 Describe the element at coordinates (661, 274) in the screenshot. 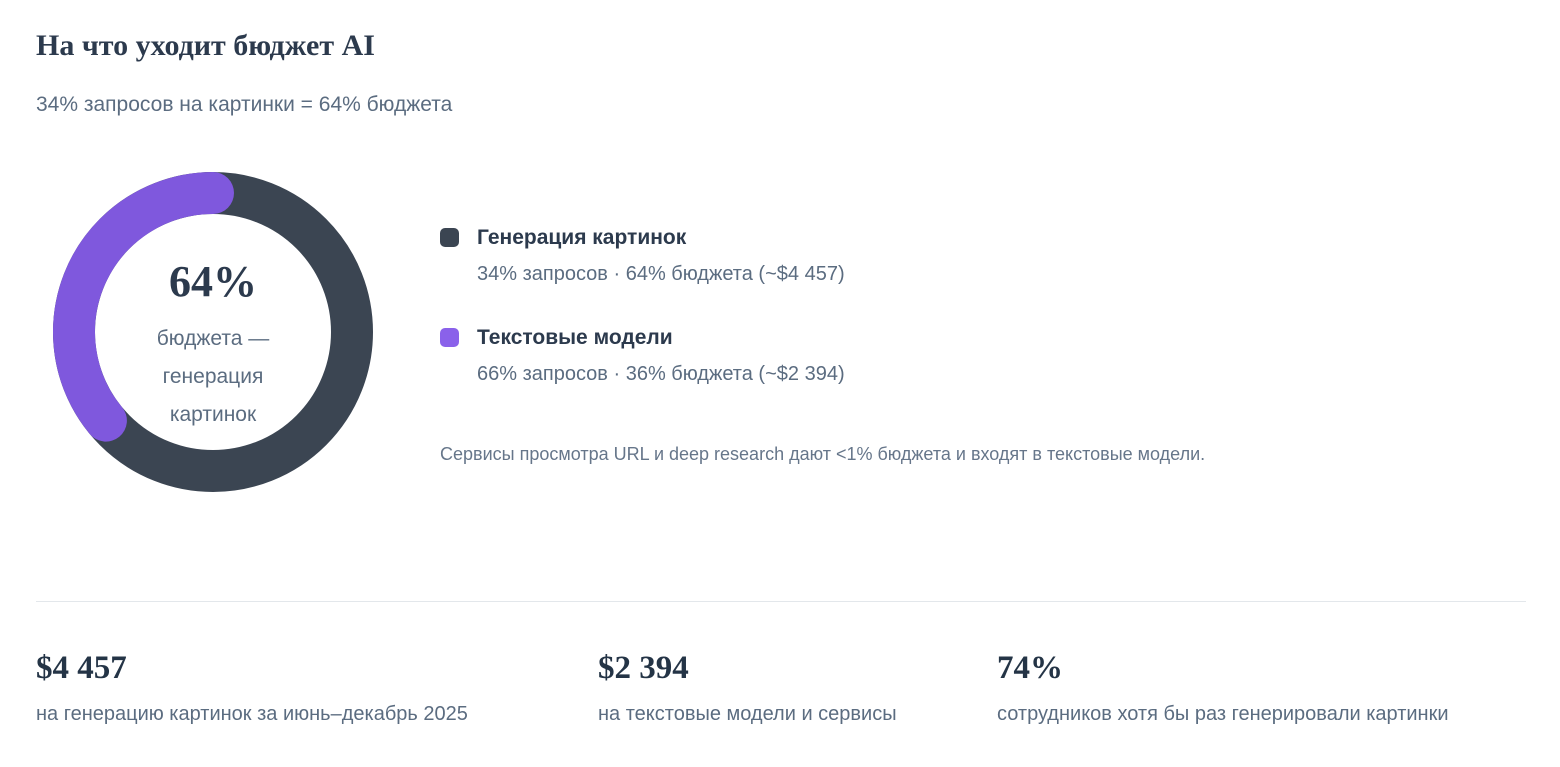

I see `legend-detail: 34% запросов · 64% бюджета (~$4 457)` at that location.